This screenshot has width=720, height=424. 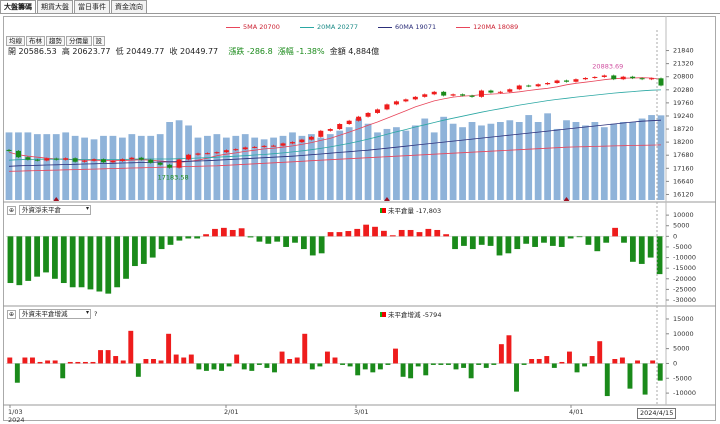 What do you see at coordinates (683, 116) in the screenshot?
I see `y-tick-label: 19240` at bounding box center [683, 116].